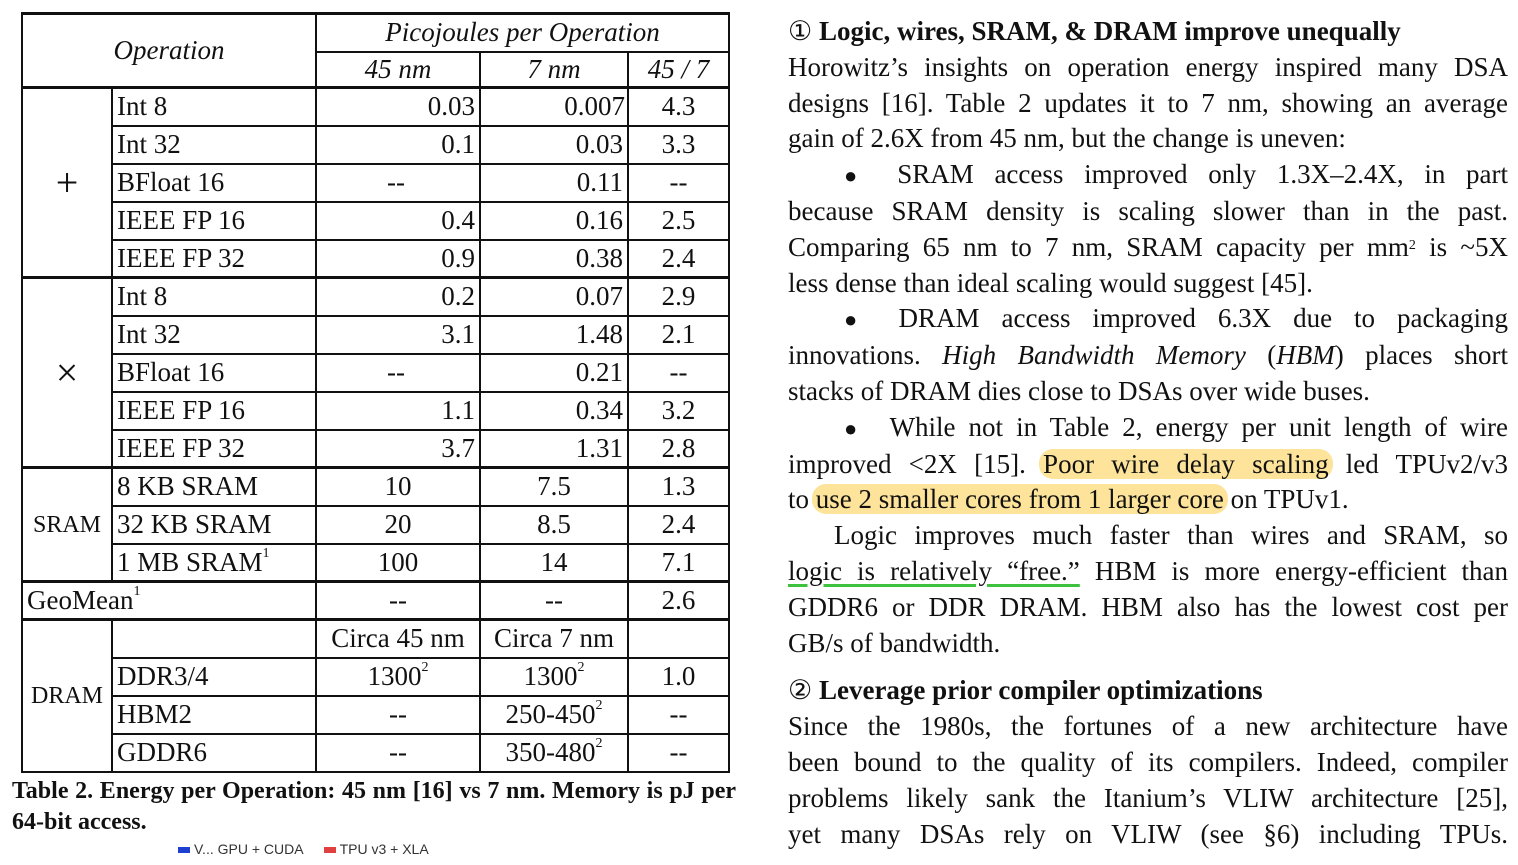 The height and width of the screenshot is (865, 1518). I want to click on table-row: GDDR6 -- 350-4802 --, so click(376, 752).